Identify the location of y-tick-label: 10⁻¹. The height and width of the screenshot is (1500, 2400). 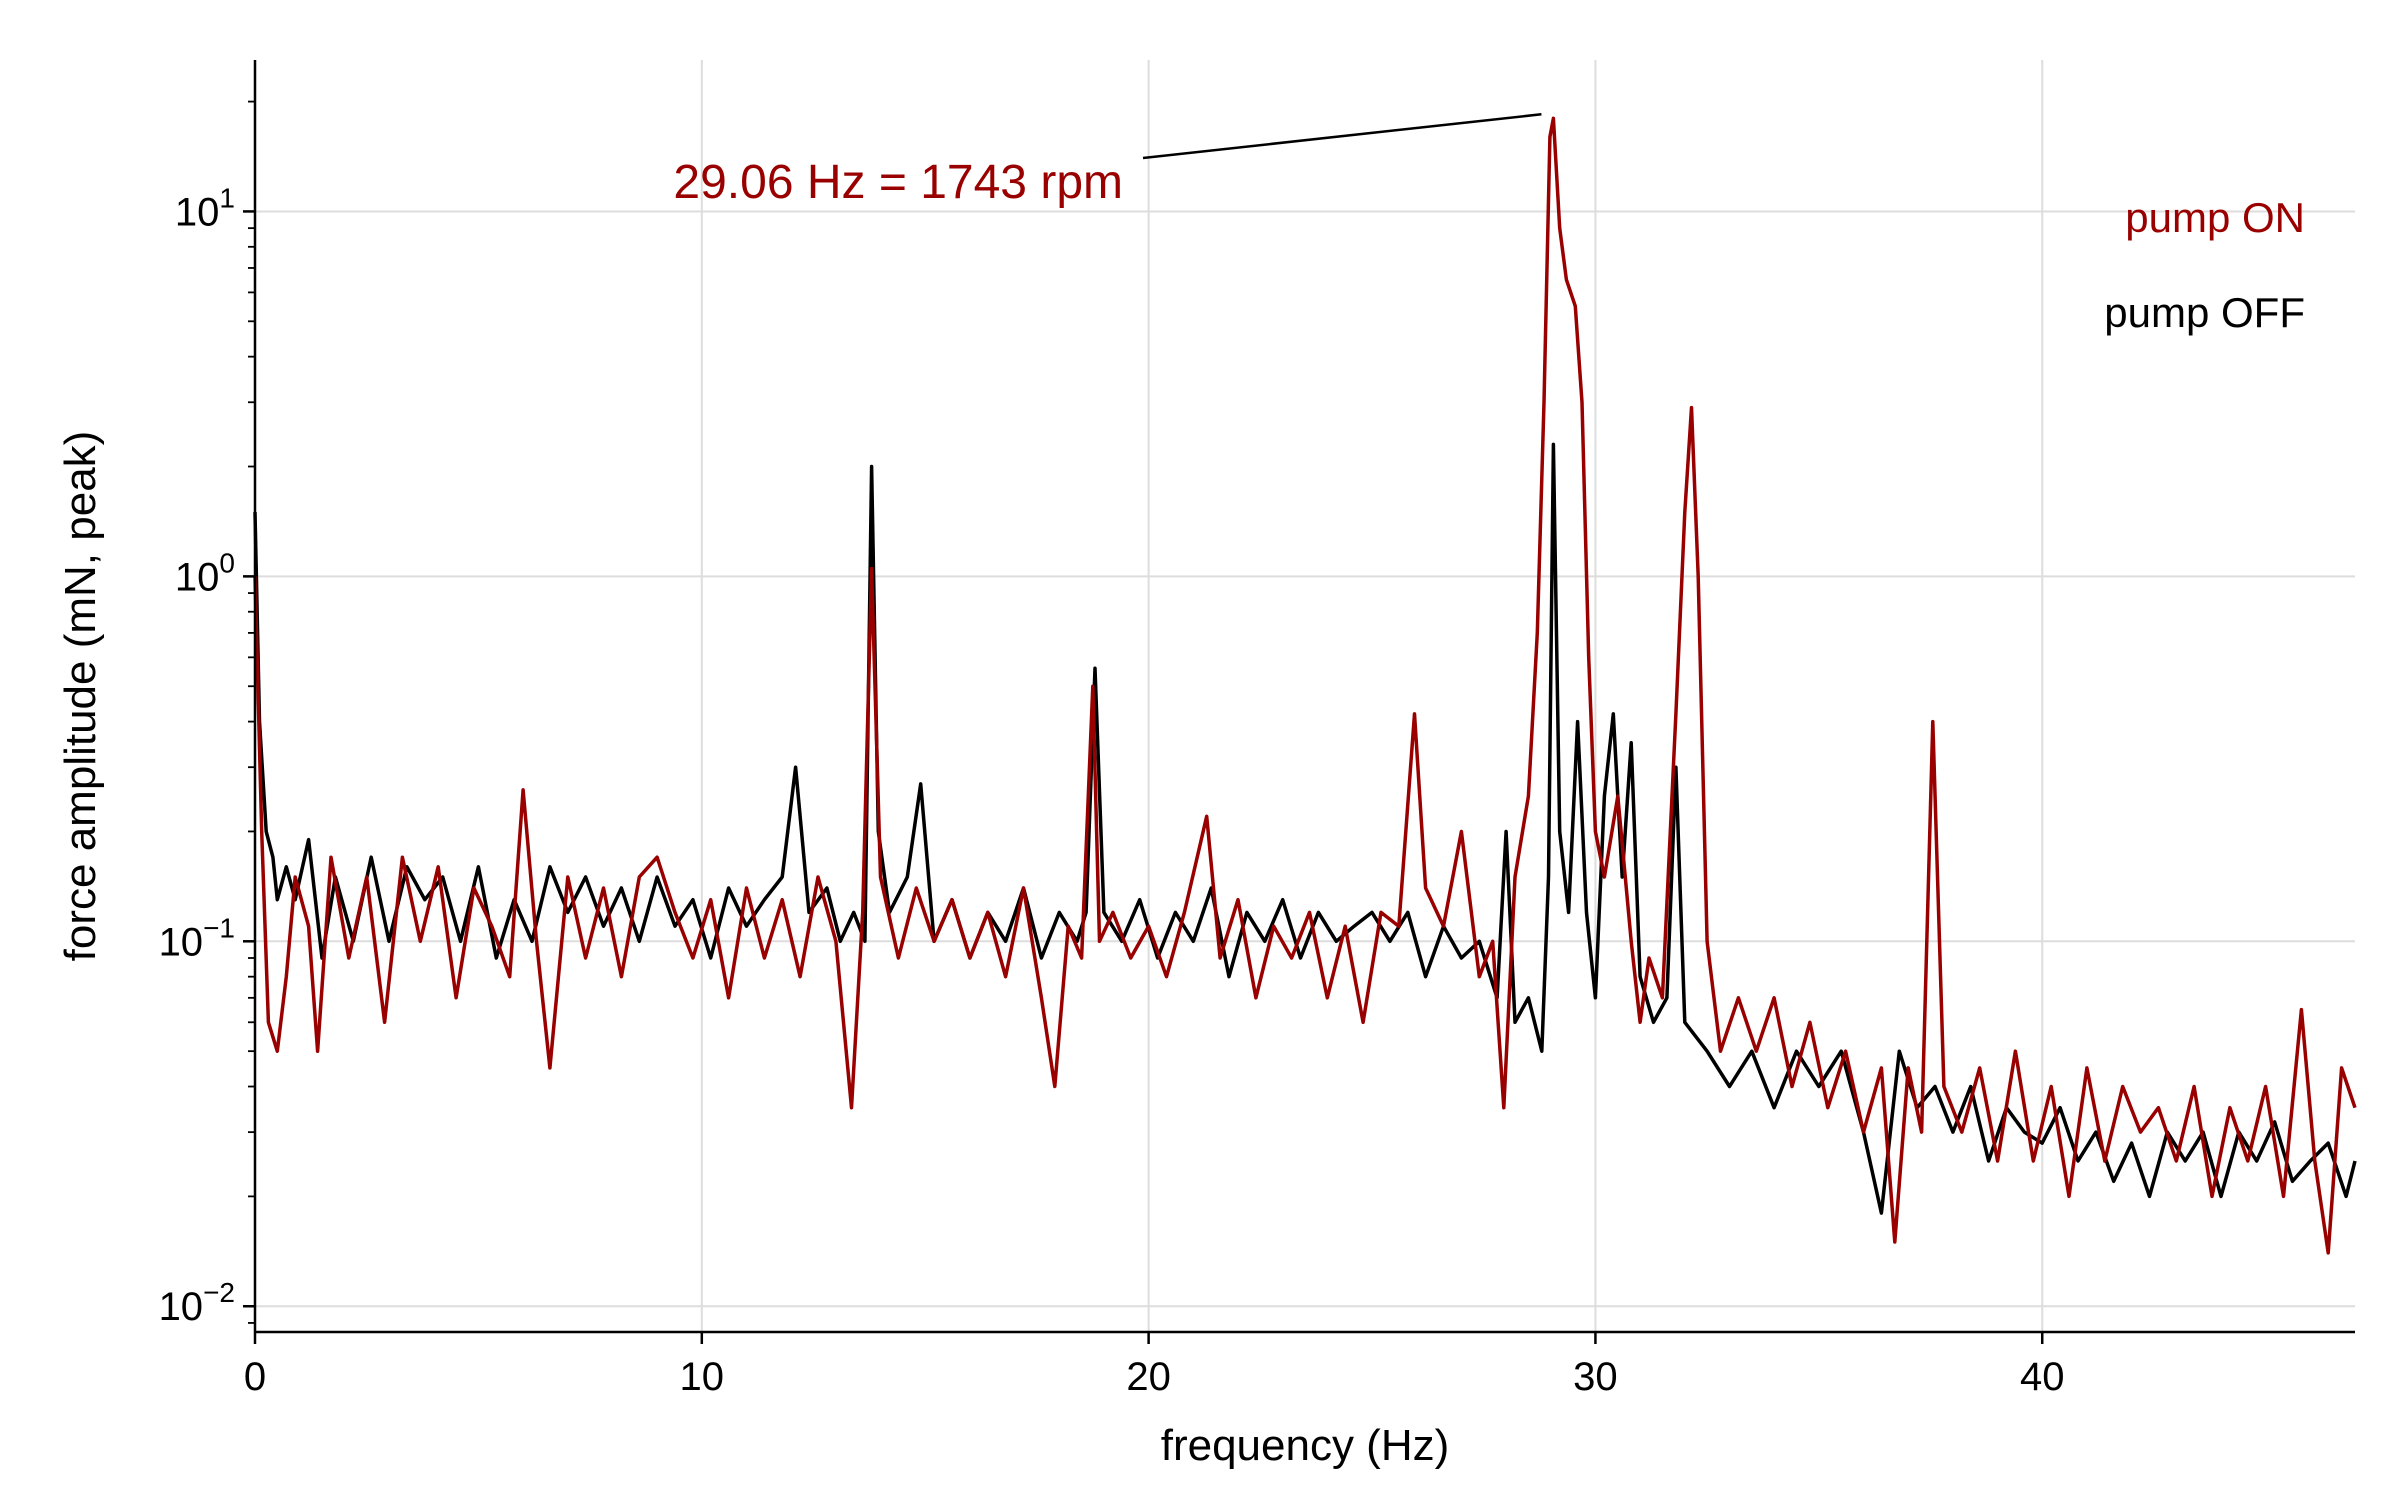
(197, 938).